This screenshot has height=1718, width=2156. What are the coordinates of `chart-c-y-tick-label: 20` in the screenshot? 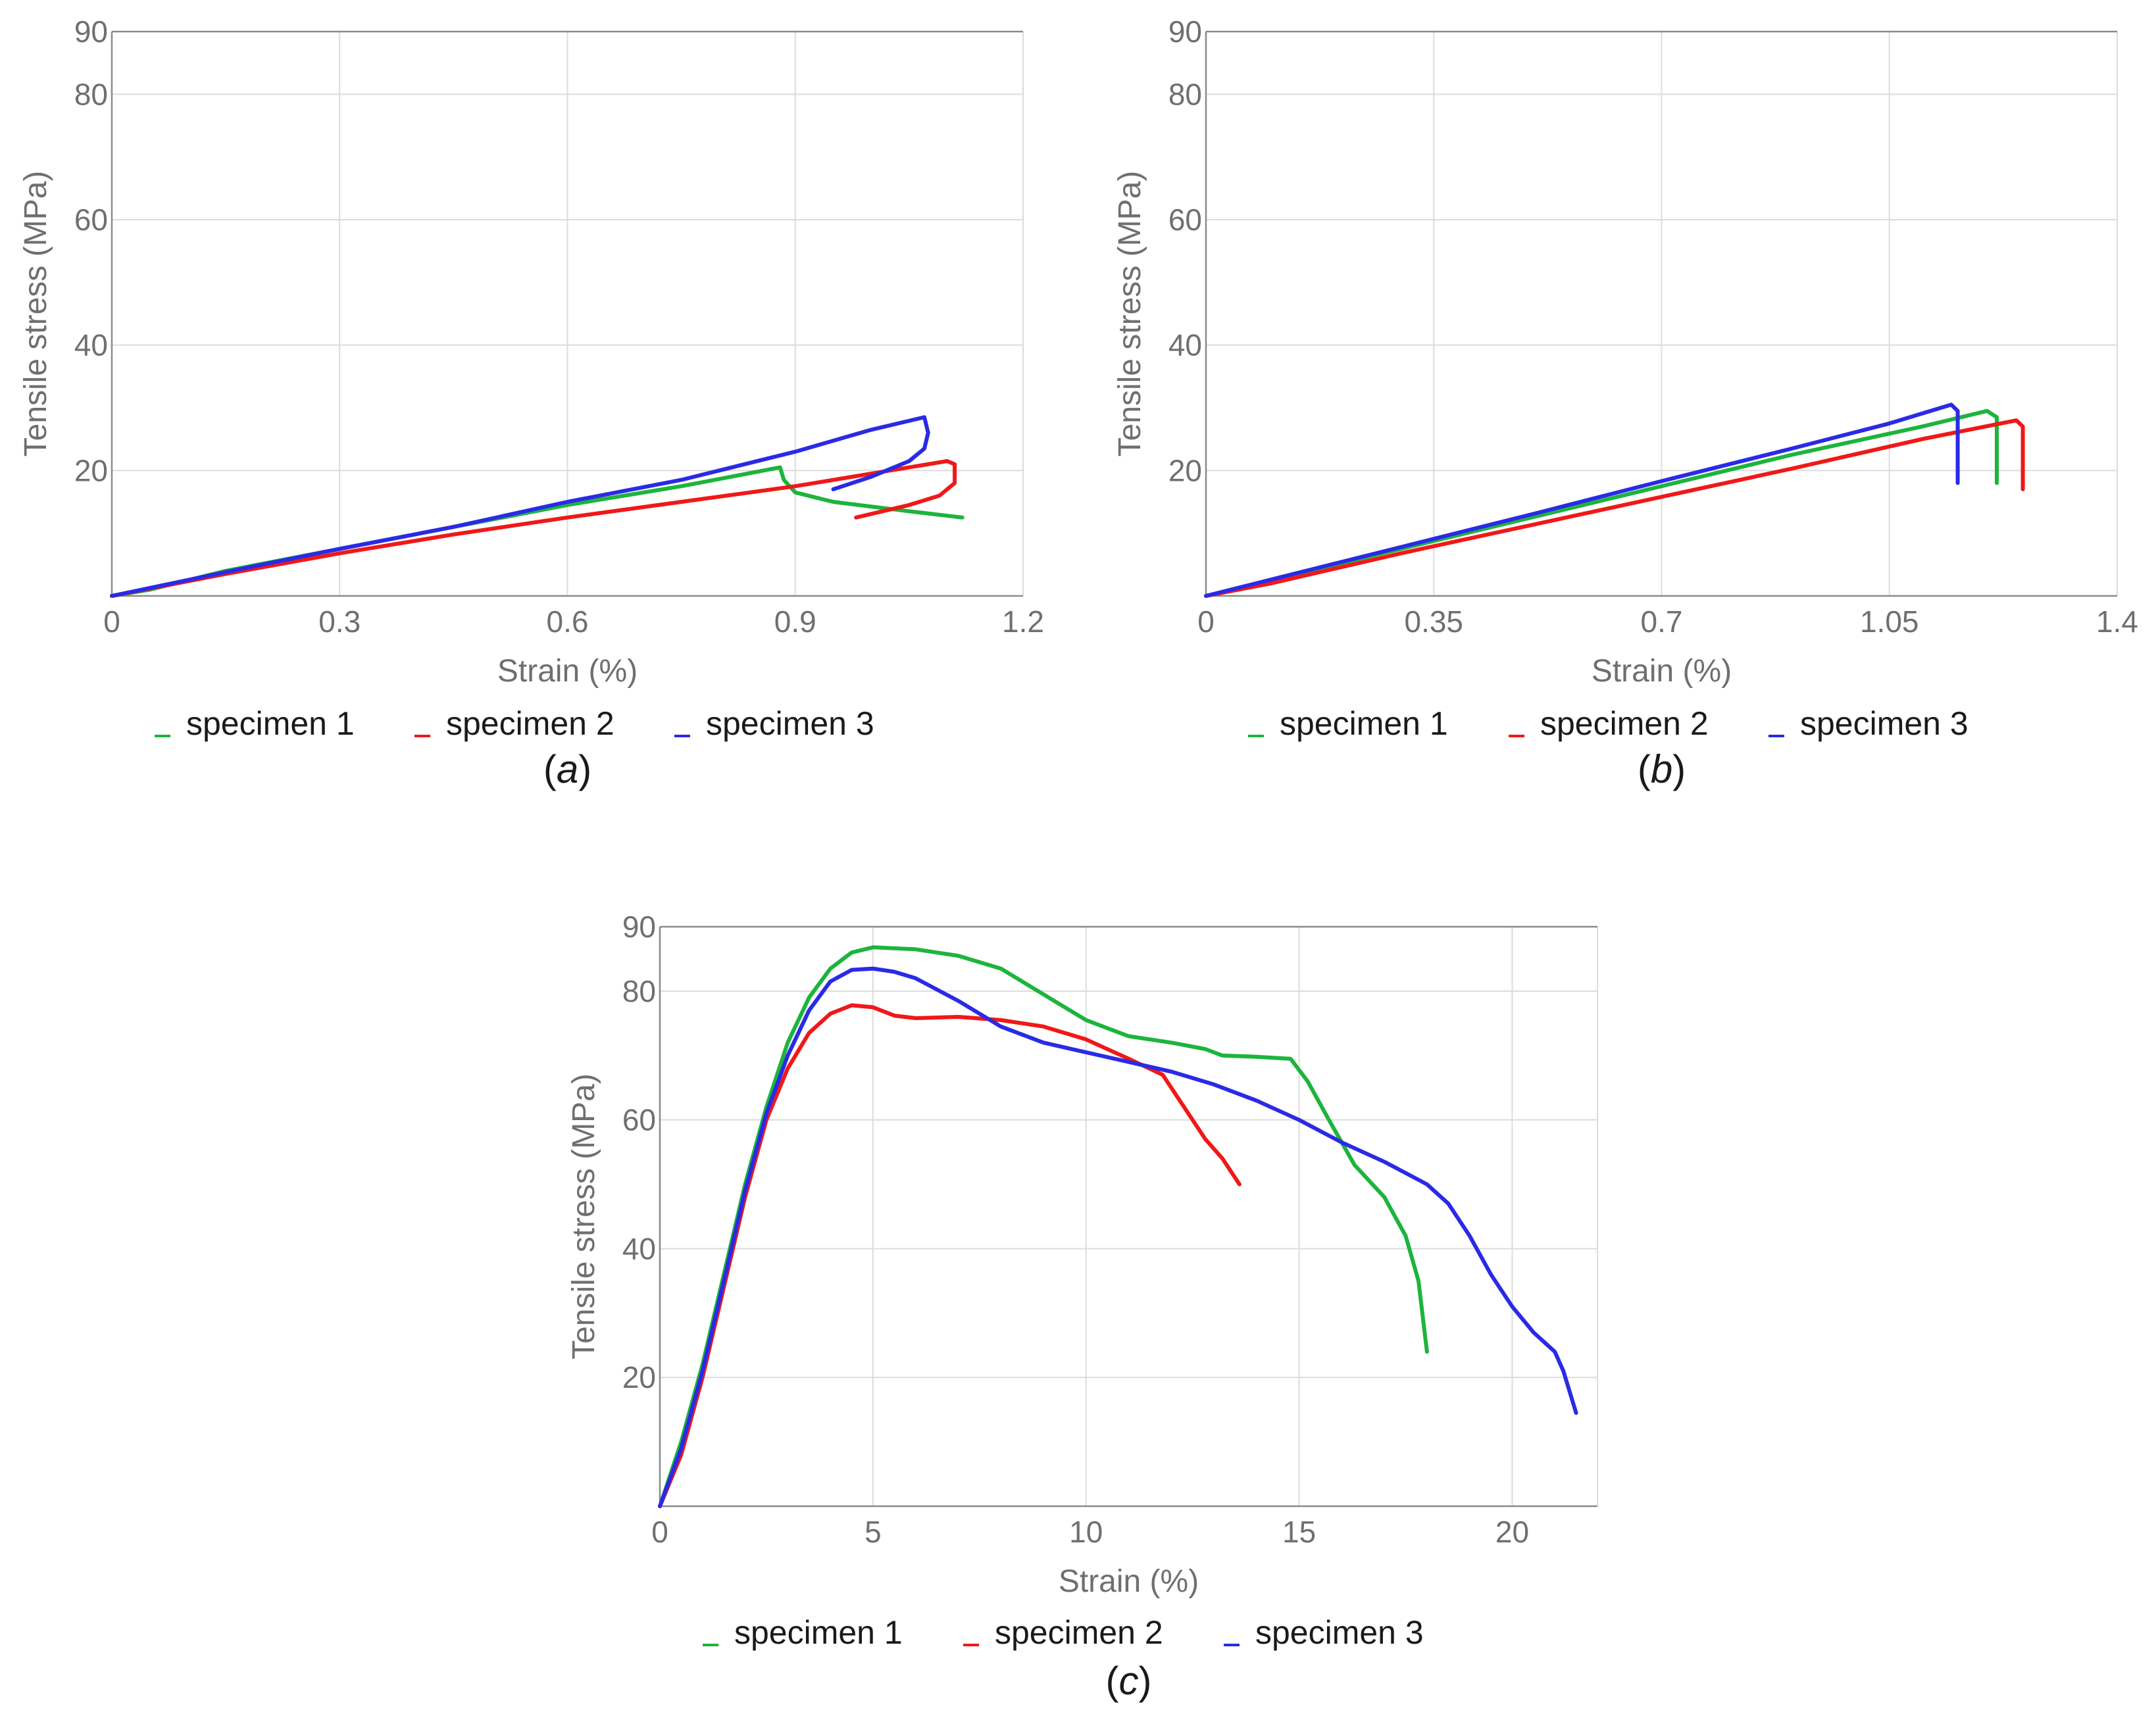 It's located at (639, 1377).